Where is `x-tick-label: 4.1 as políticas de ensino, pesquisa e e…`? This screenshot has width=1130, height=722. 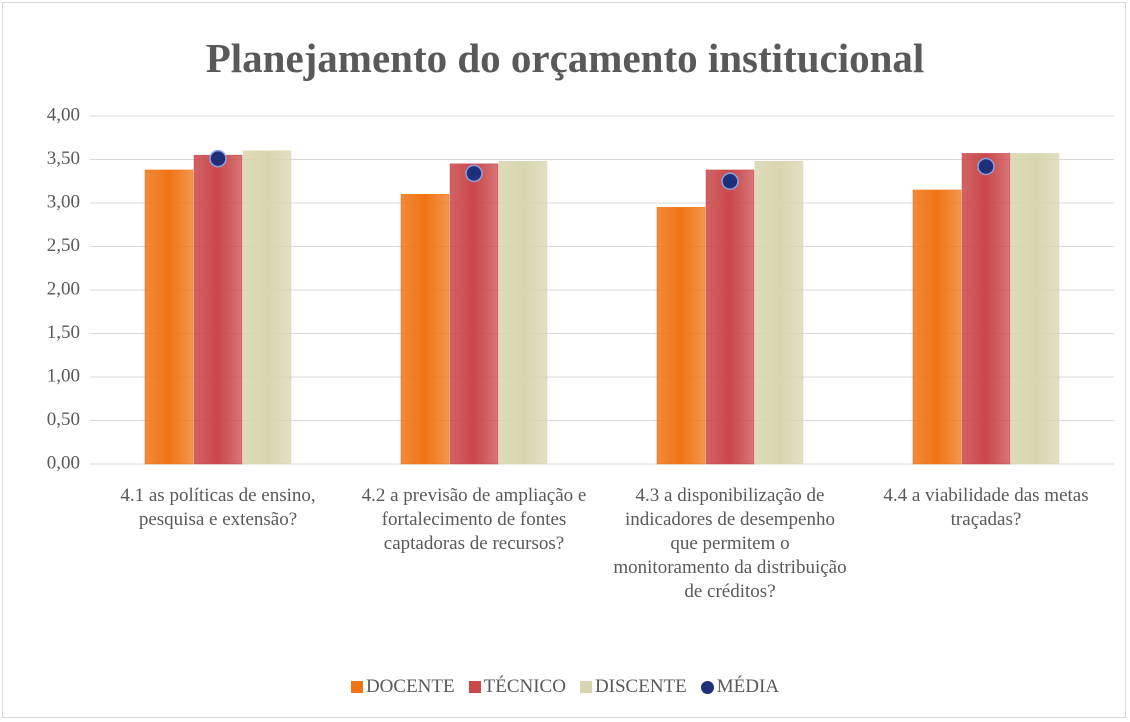 x-tick-label: 4.1 as políticas de ensino, pesquisa e e… is located at coordinates (218, 507).